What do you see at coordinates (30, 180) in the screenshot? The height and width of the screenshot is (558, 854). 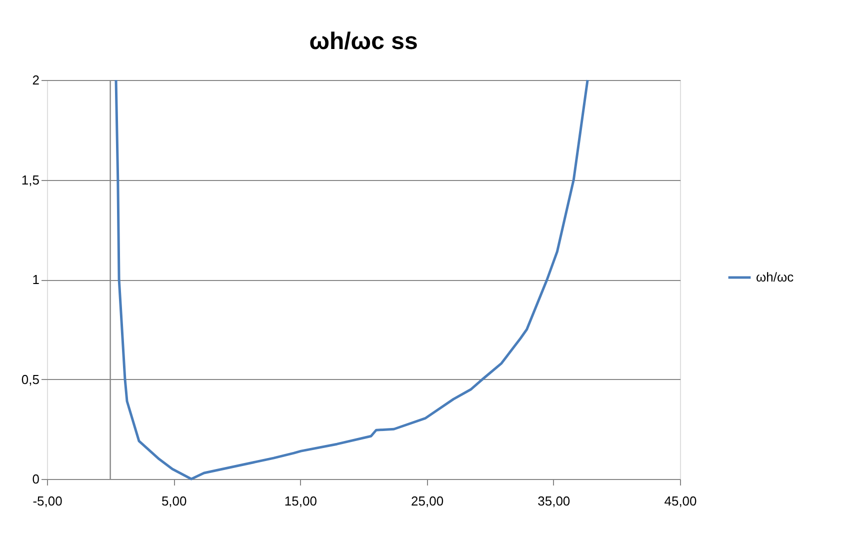 I see `y-tick-label: 1,5` at bounding box center [30, 180].